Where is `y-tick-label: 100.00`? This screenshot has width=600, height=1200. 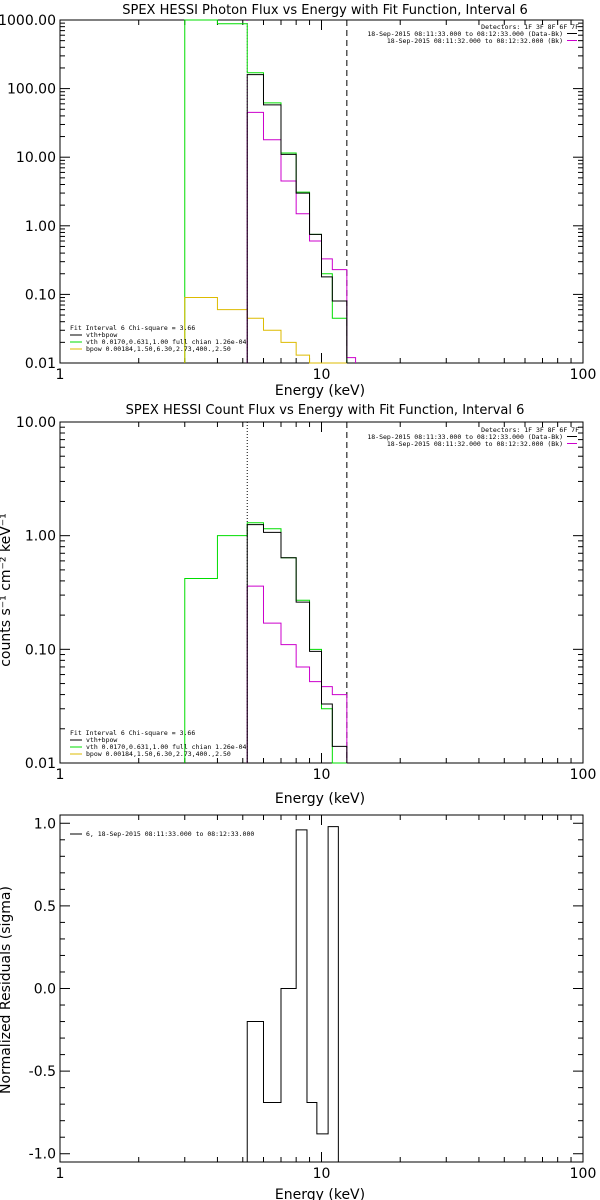
y-tick-label: 100.00 is located at coordinates (31, 90).